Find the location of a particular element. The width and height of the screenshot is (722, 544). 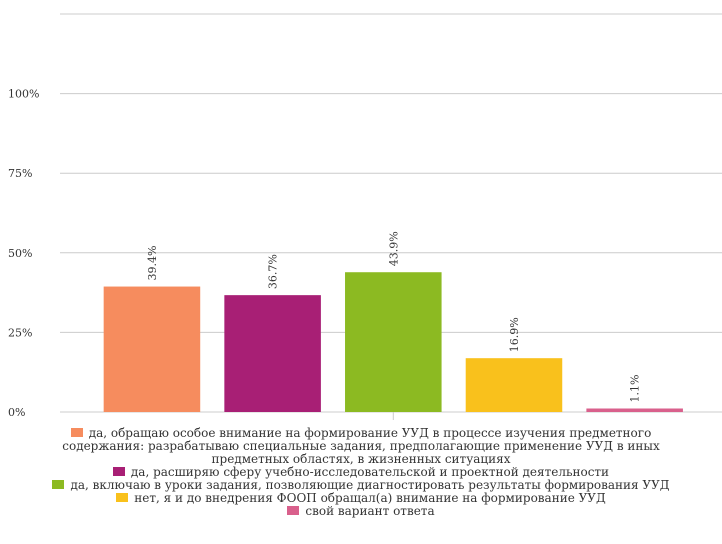

data-label: 16.9% is located at coordinates (514, 334).